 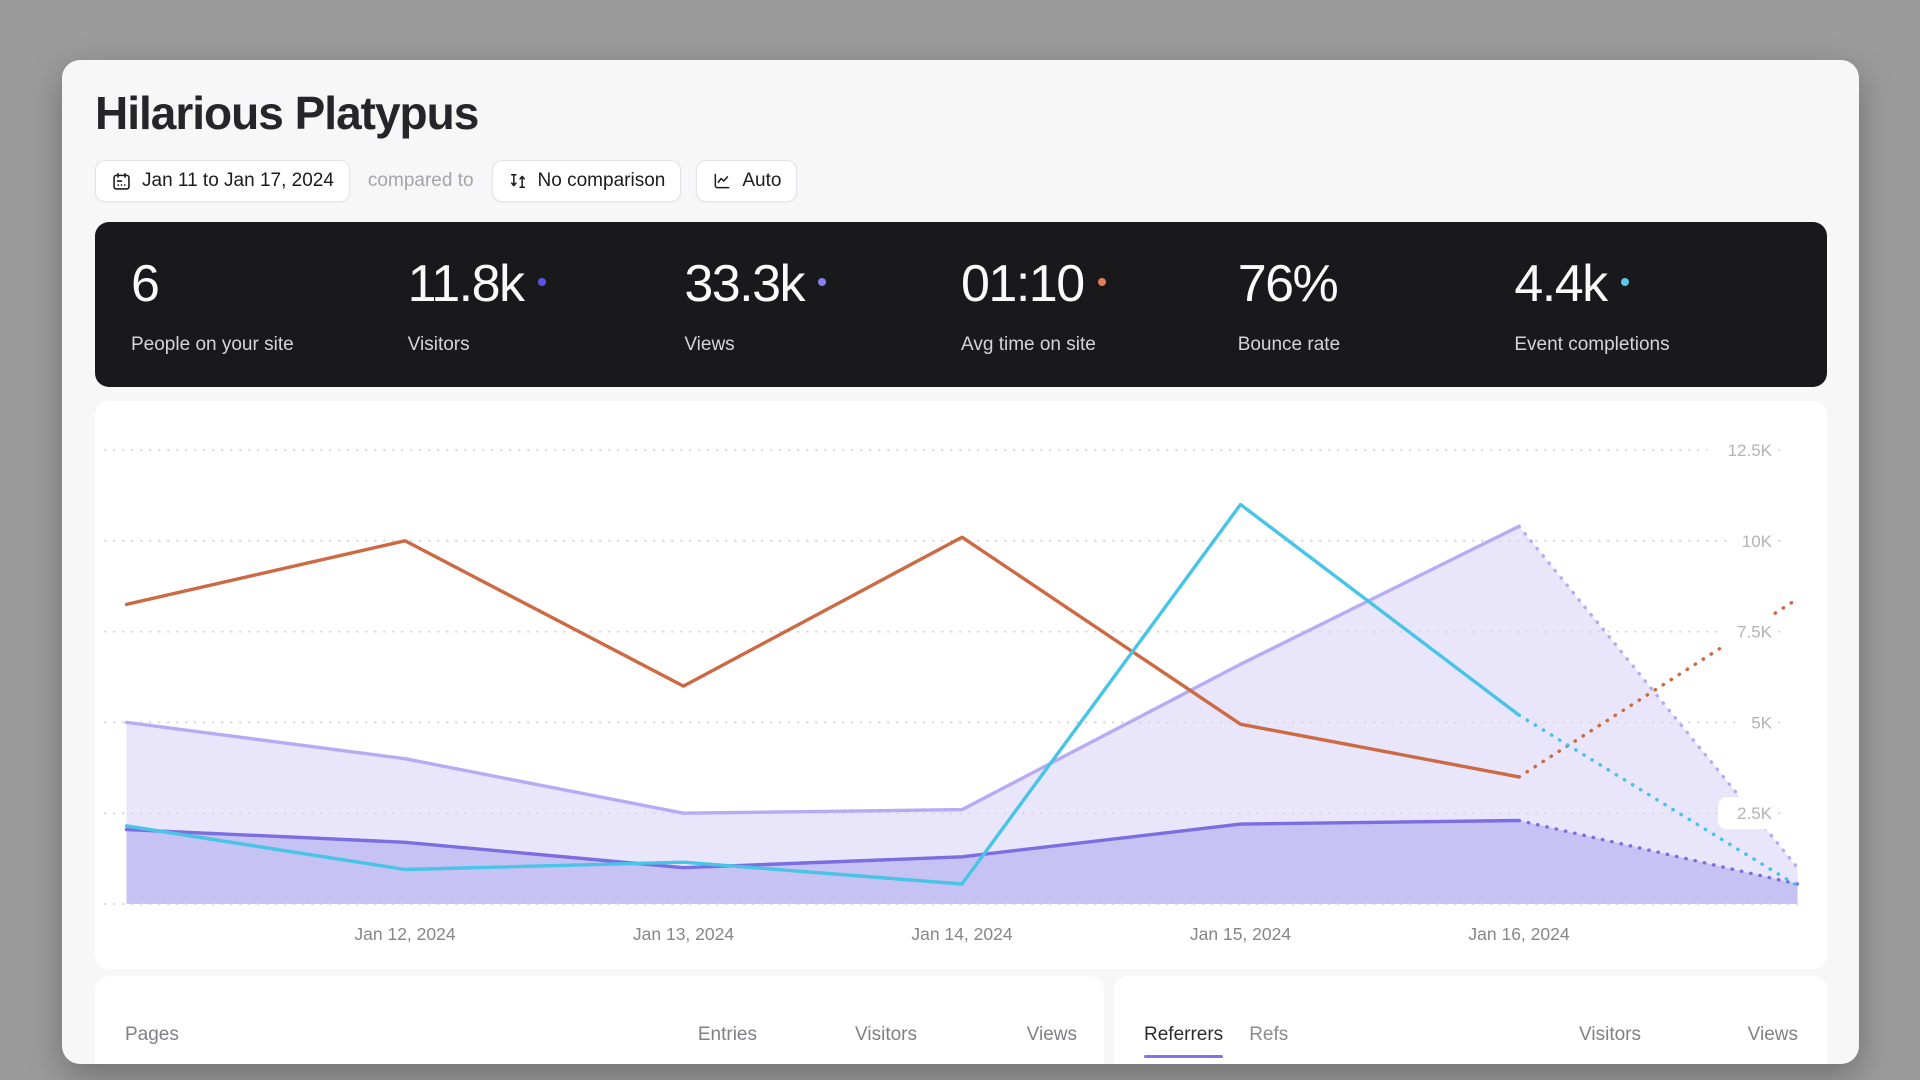 What do you see at coordinates (1099, 304) in the screenshot?
I see `stat-avg-time: 01:10 Avg time on site` at bounding box center [1099, 304].